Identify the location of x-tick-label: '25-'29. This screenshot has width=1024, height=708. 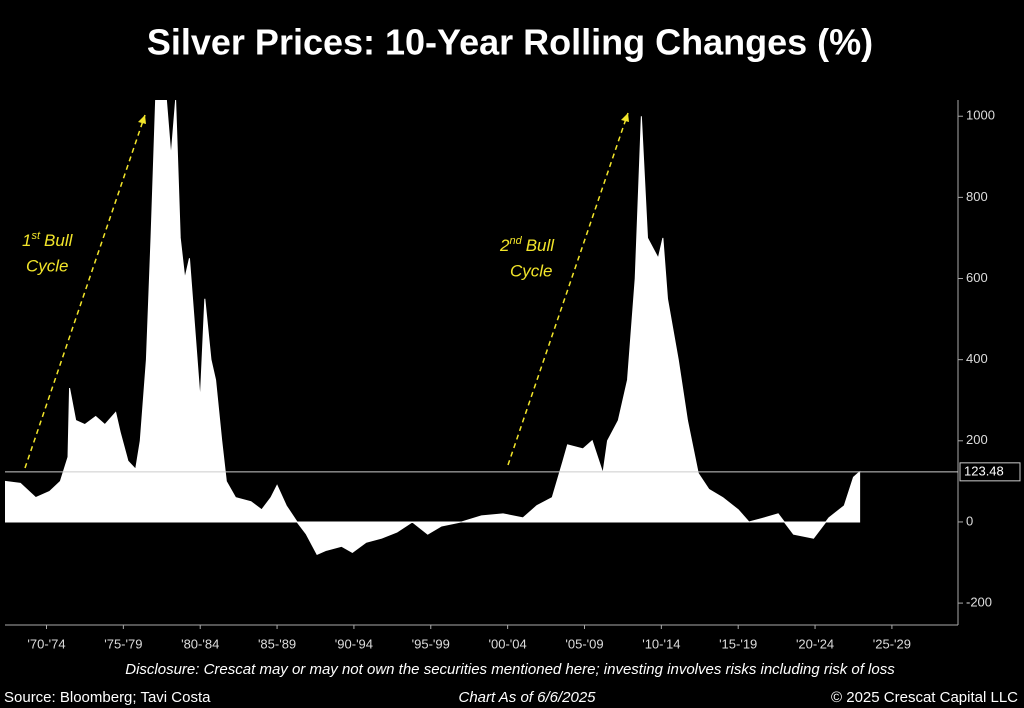
(892, 643).